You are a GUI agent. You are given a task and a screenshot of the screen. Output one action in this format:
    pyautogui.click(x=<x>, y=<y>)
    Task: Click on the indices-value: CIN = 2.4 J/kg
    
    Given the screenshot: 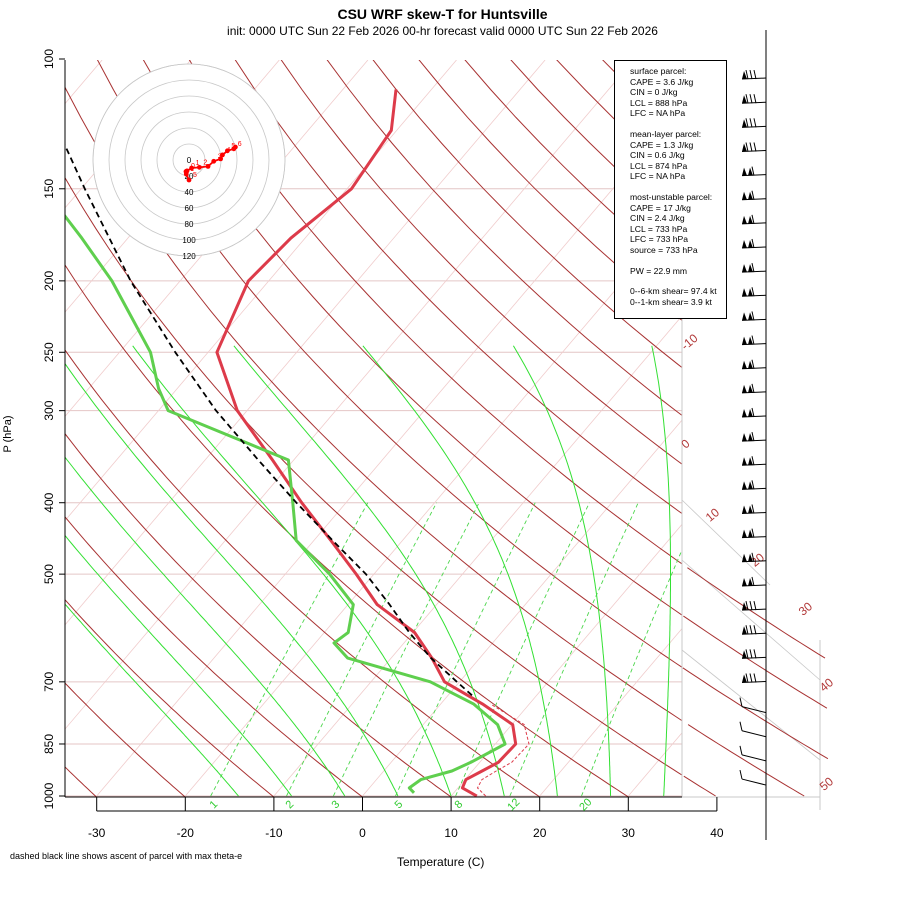 What is the action you would take?
    pyautogui.click(x=657, y=218)
    